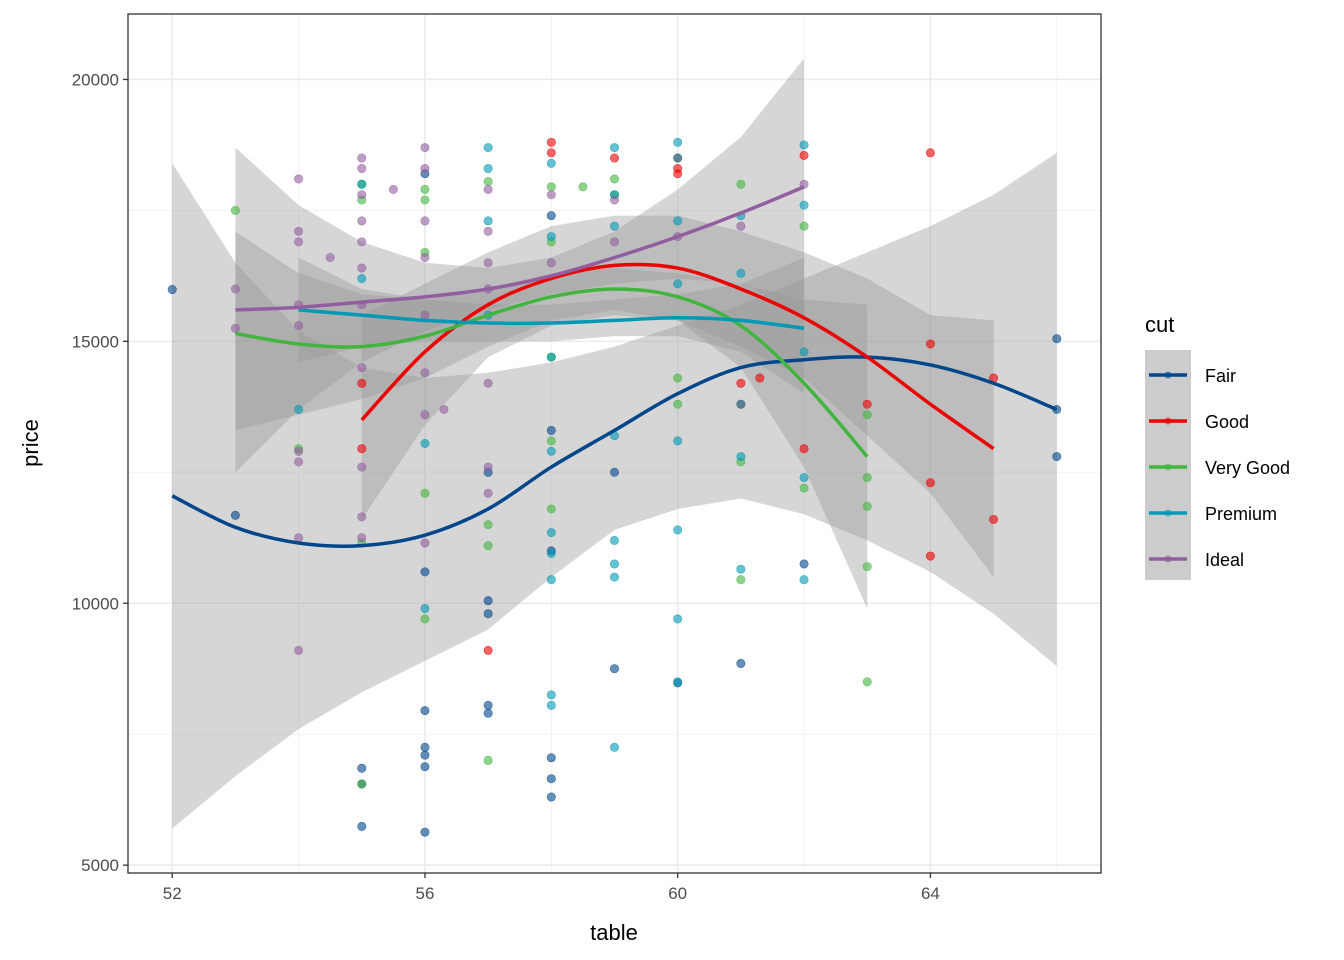 This screenshot has height=960, width=1344. What do you see at coordinates (1217, 446) in the screenshot?
I see `legend: cut Fair Good Very Good Premium Ideal` at bounding box center [1217, 446].